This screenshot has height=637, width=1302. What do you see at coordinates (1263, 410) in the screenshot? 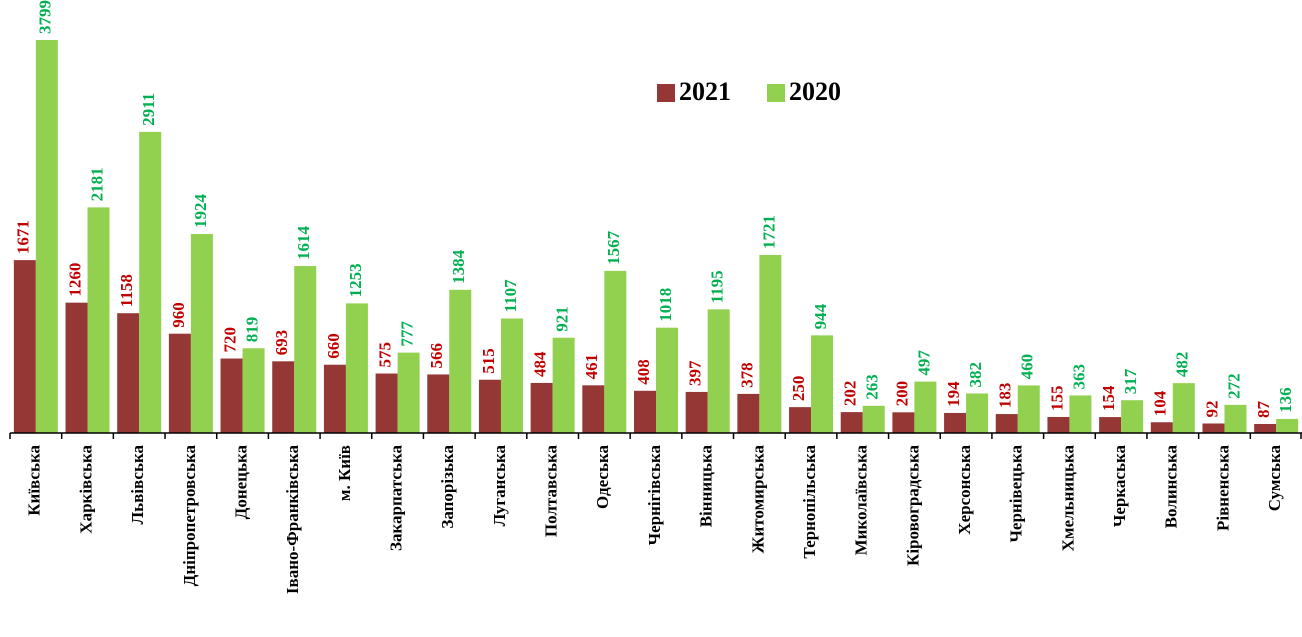
I see `value-label: 87` at bounding box center [1263, 410].